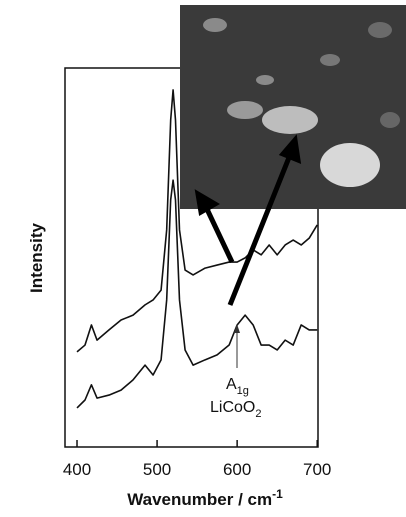 This screenshot has width=406, height=517. What do you see at coordinates (277, 494) in the screenshot?
I see `x-axis-label-sup: -1` at bounding box center [277, 494].